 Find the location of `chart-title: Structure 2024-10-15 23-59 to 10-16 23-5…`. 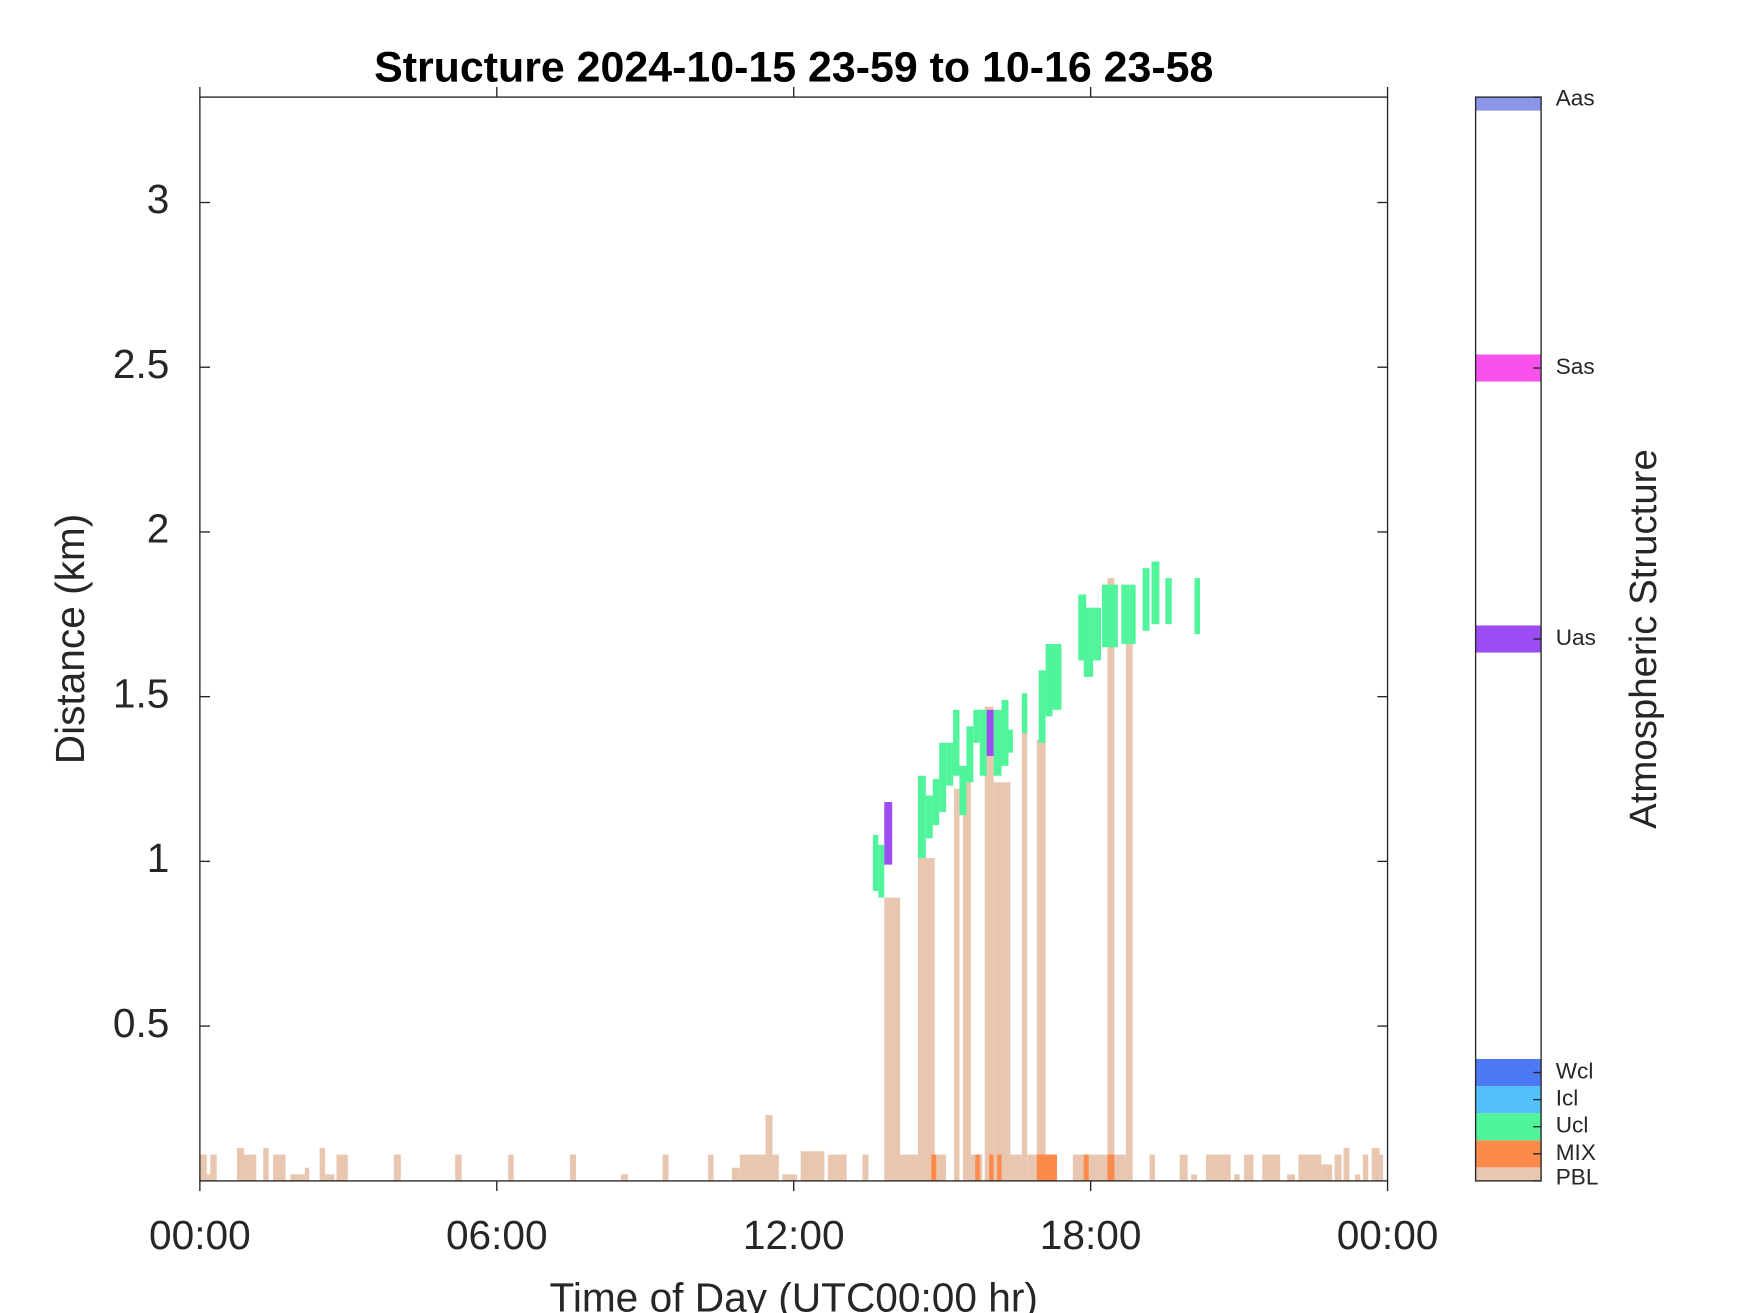

chart-title: Structure 2024-10-15 23-59 to 10-16 23-5… is located at coordinates (793, 67).